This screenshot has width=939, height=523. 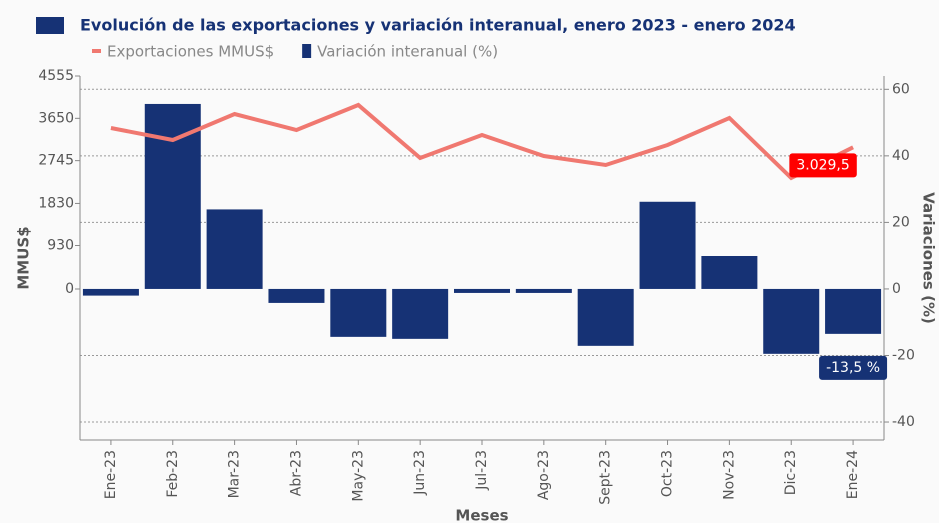 What do you see at coordinates (606, 477) in the screenshot?
I see `x-tick-label: Sept-23` at bounding box center [606, 477].